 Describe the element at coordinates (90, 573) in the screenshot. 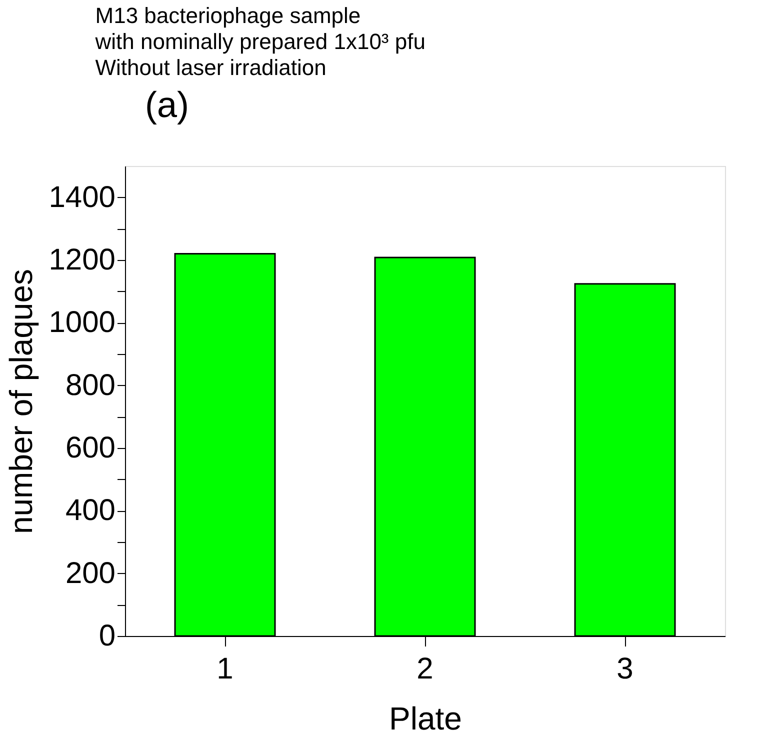

I see `y-tick-label: 200` at that location.